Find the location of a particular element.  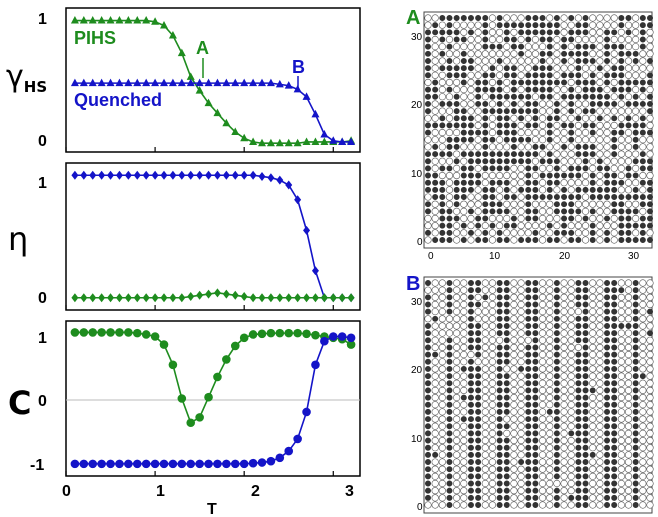

eta-series-1-point is located at coordinates (244, 297).